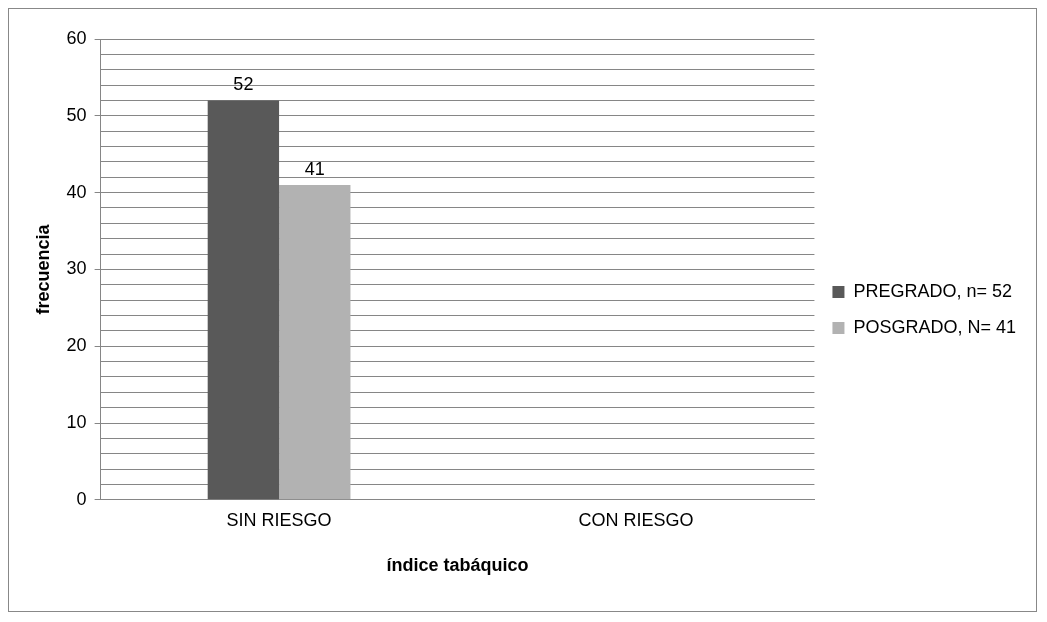  What do you see at coordinates (636, 519) in the screenshot?
I see `x-tick-label: CON RIESGO` at bounding box center [636, 519].